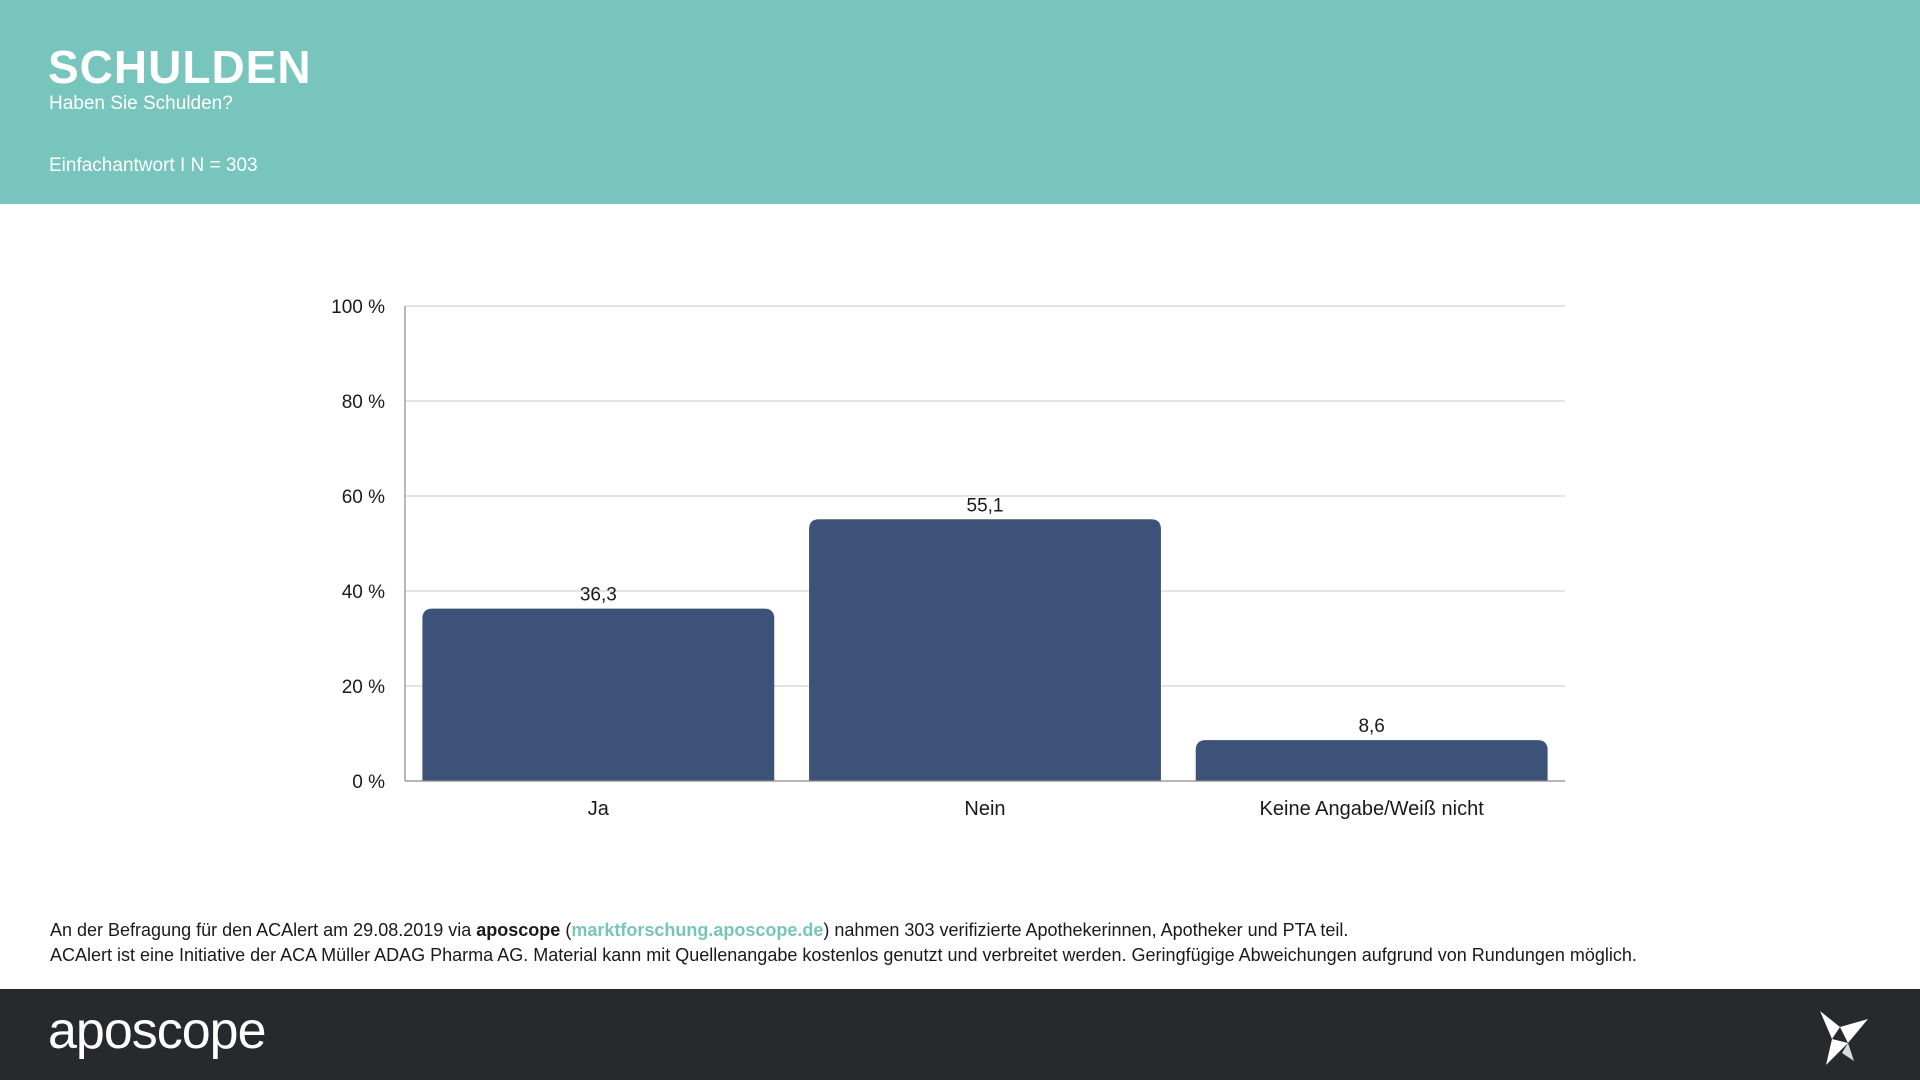 This screenshot has height=1080, width=1920. I want to click on bars, so click(985, 650).